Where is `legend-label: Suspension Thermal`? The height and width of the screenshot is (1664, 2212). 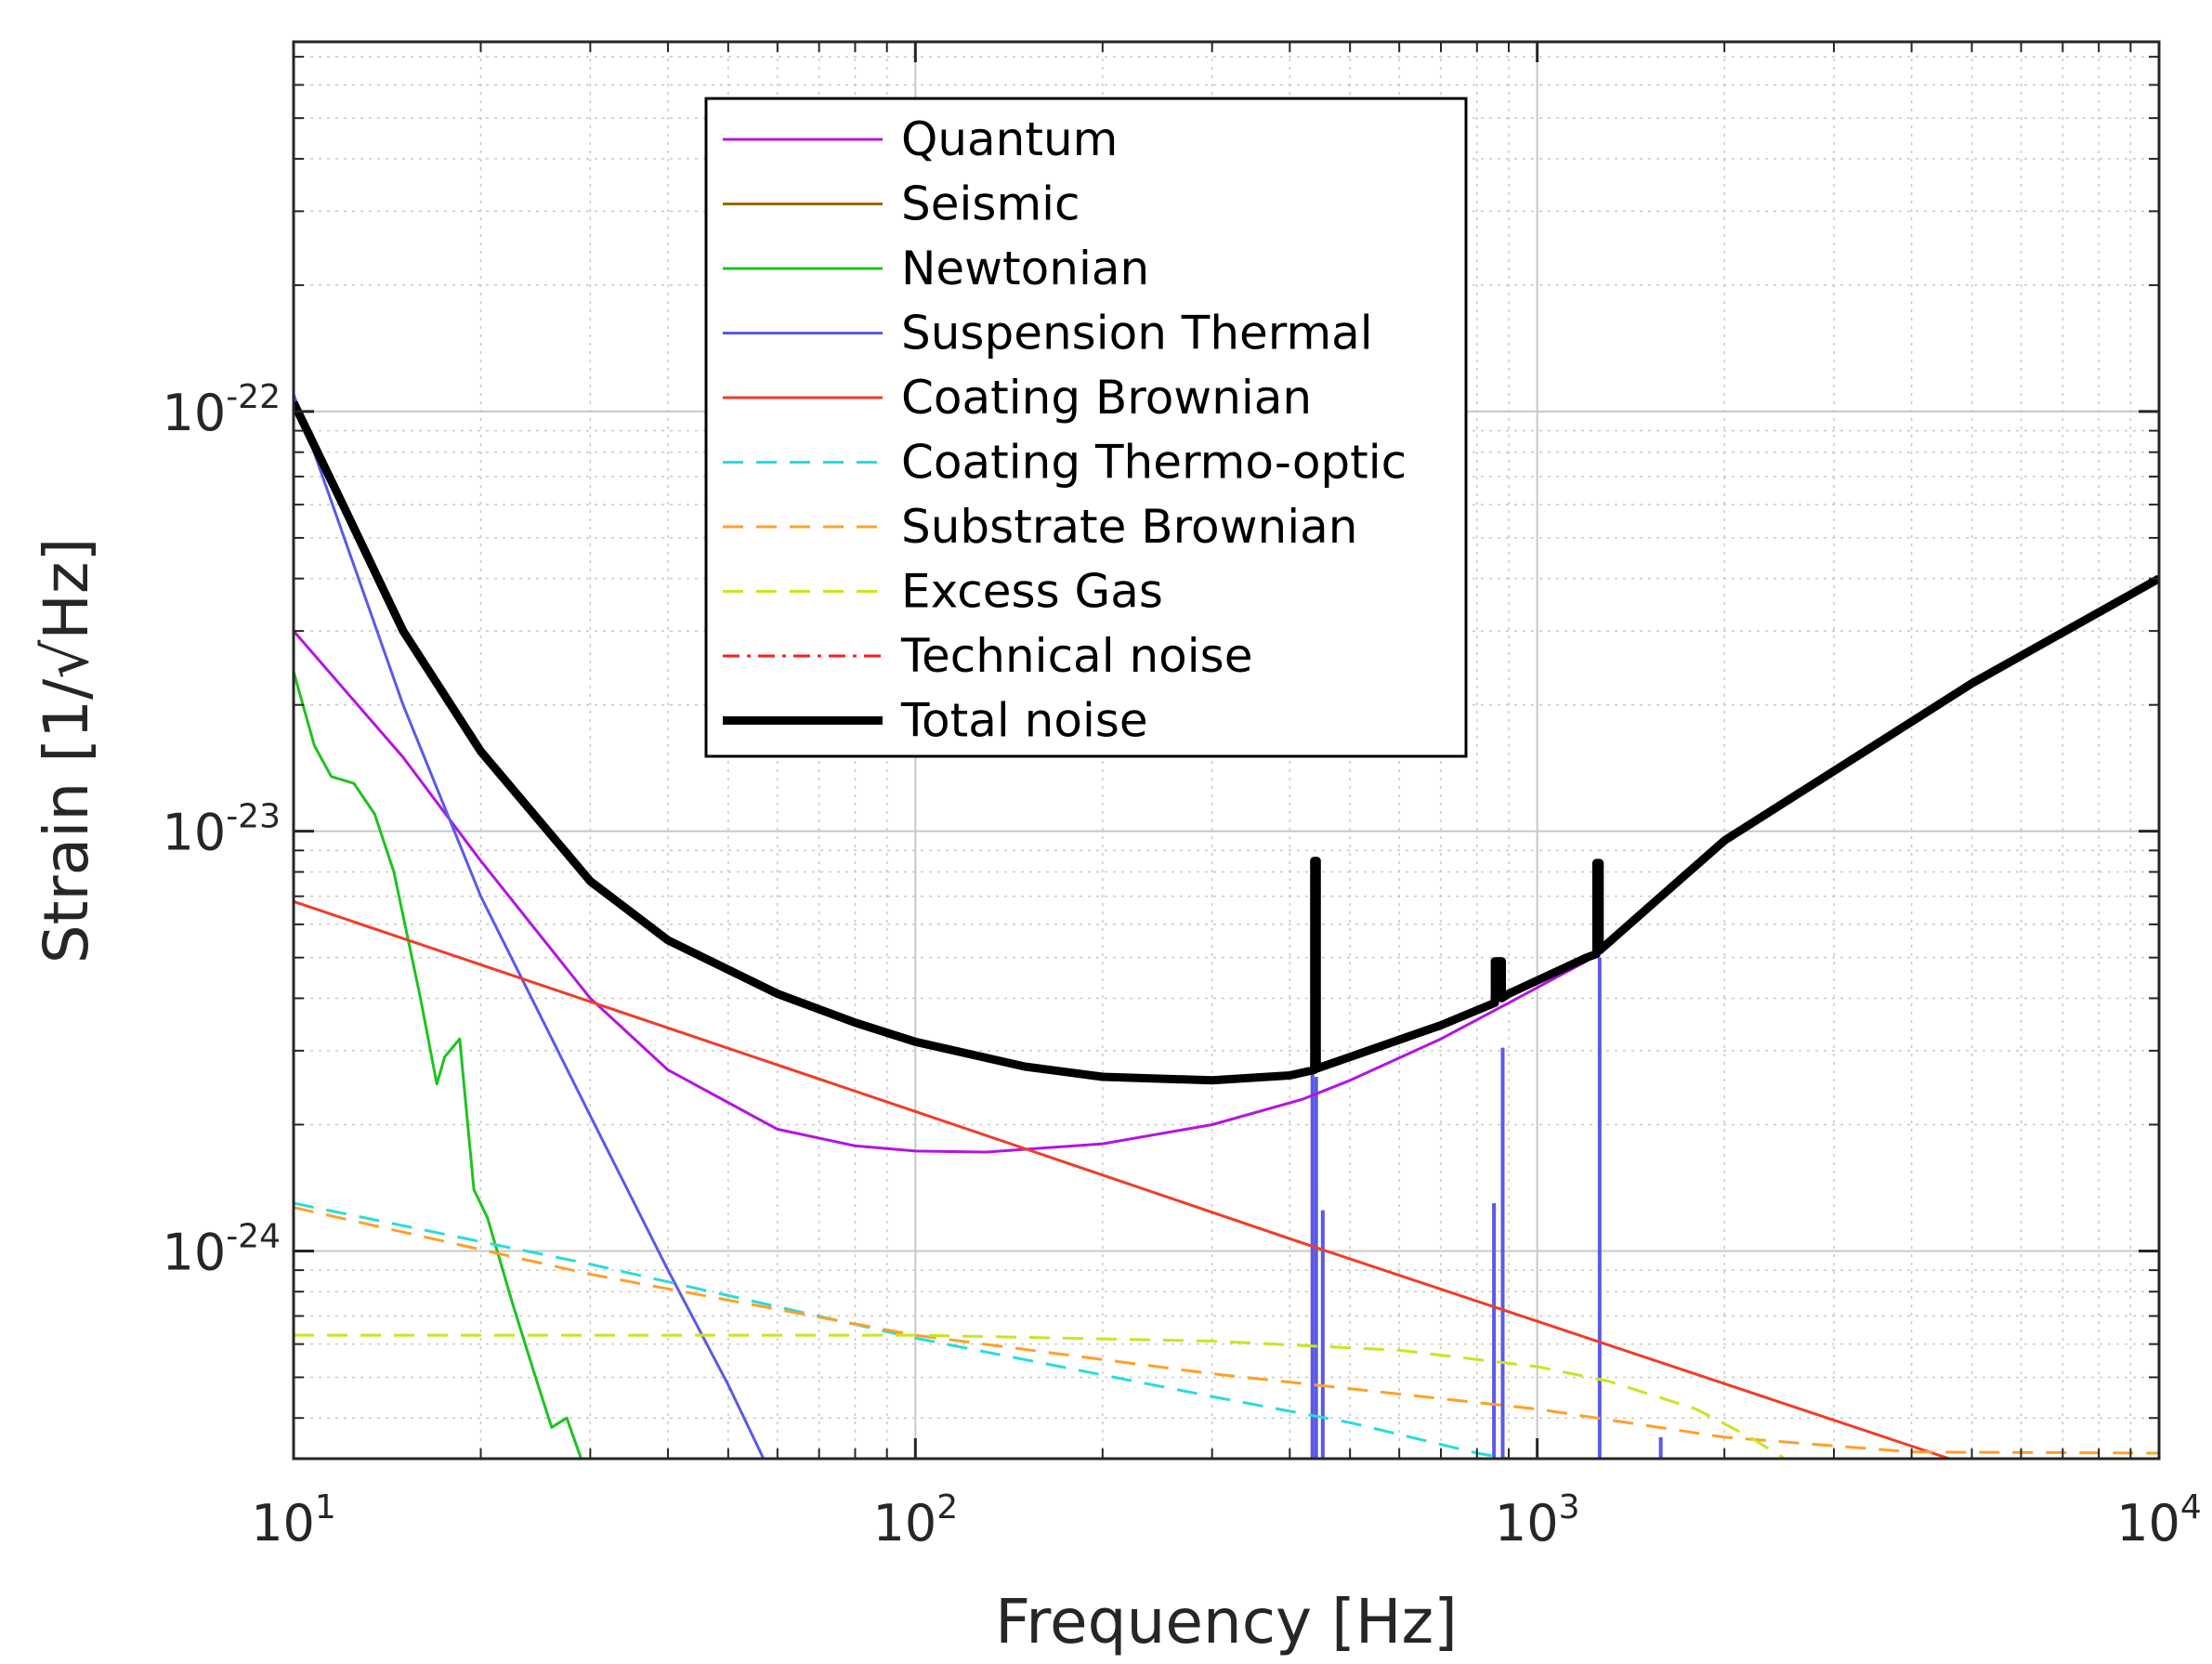 legend-label: Suspension Thermal is located at coordinates (1137, 333).